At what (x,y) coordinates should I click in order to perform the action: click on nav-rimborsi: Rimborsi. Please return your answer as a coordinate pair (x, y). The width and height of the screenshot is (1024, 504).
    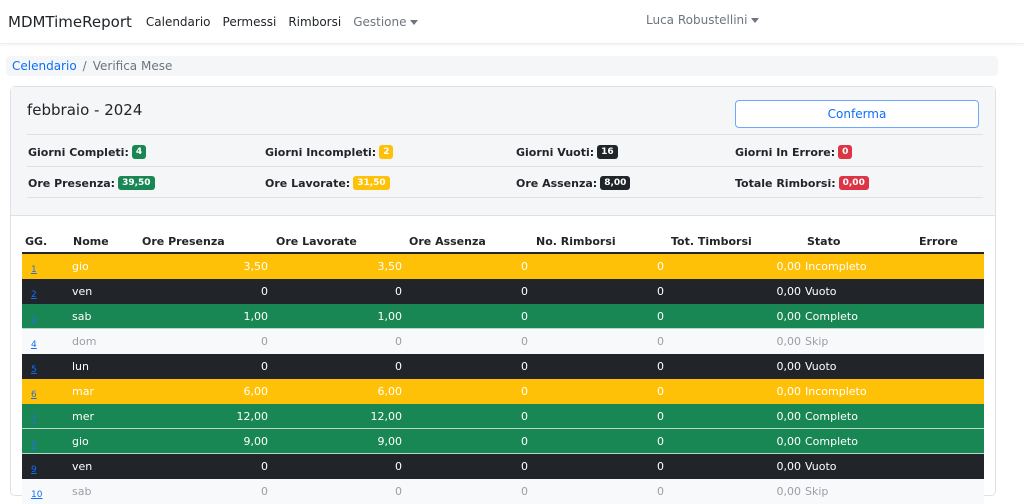
    Looking at the image, I should click on (315, 21).